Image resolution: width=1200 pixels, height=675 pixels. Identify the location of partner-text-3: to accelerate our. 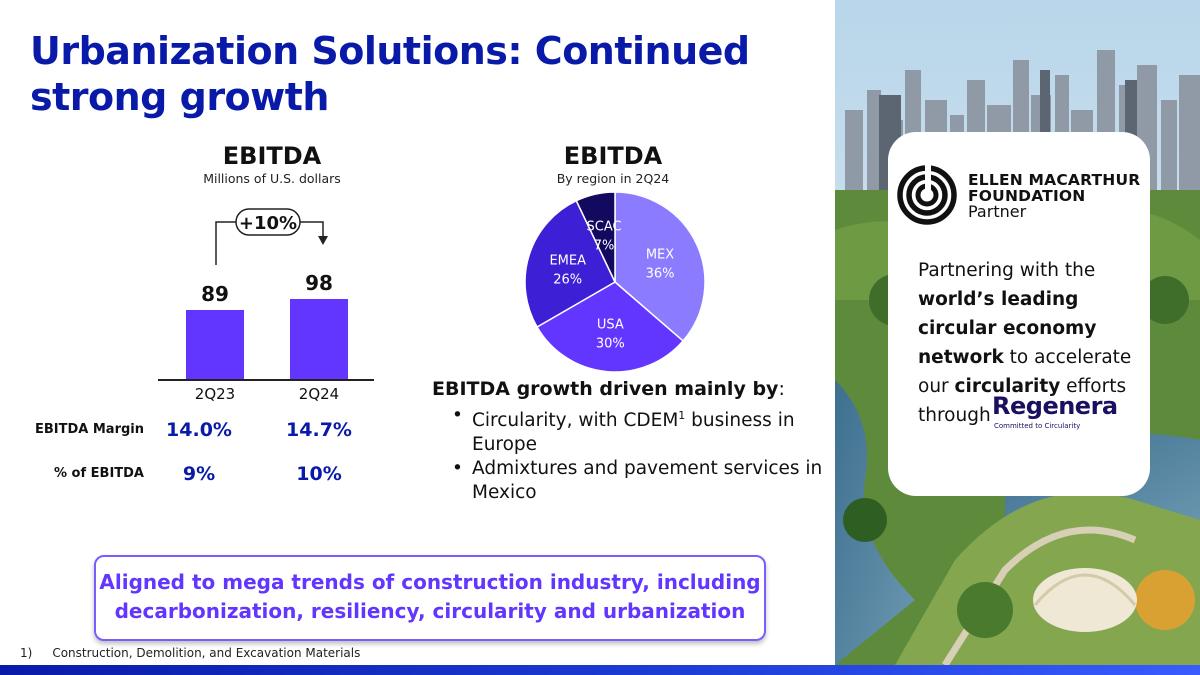
(1025, 372).